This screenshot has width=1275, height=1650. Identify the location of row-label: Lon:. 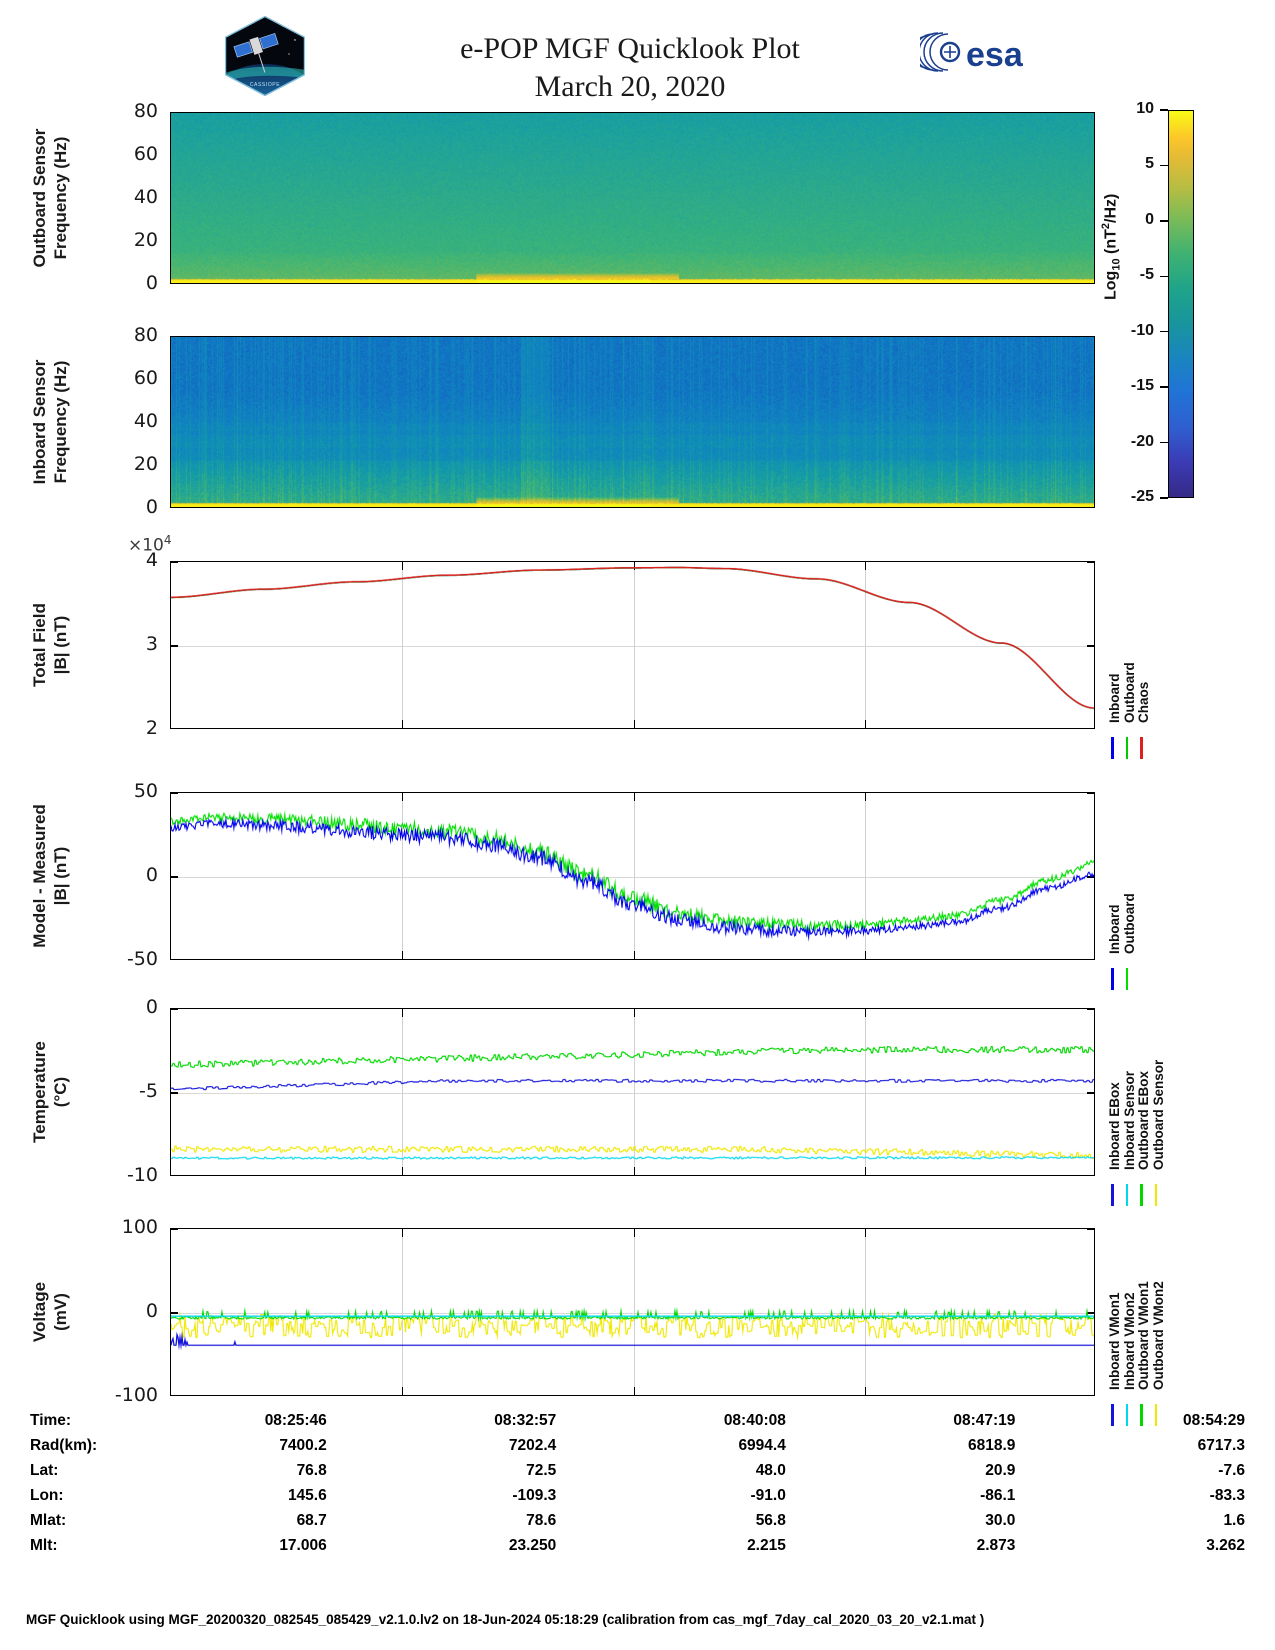
(47, 1495).